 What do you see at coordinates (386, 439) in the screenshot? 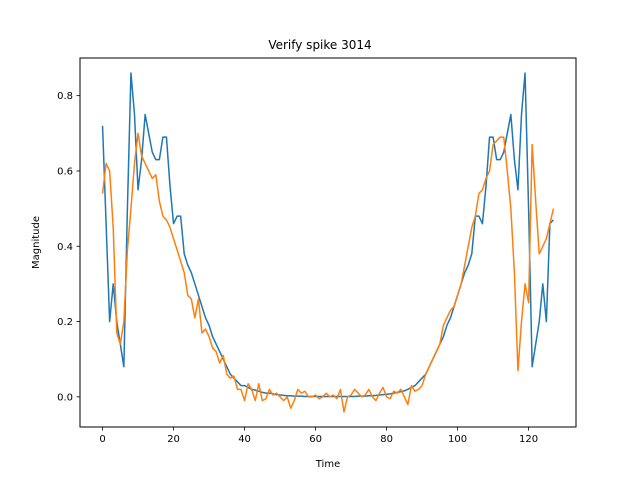
I see `x-tick-label: 80` at bounding box center [386, 439].